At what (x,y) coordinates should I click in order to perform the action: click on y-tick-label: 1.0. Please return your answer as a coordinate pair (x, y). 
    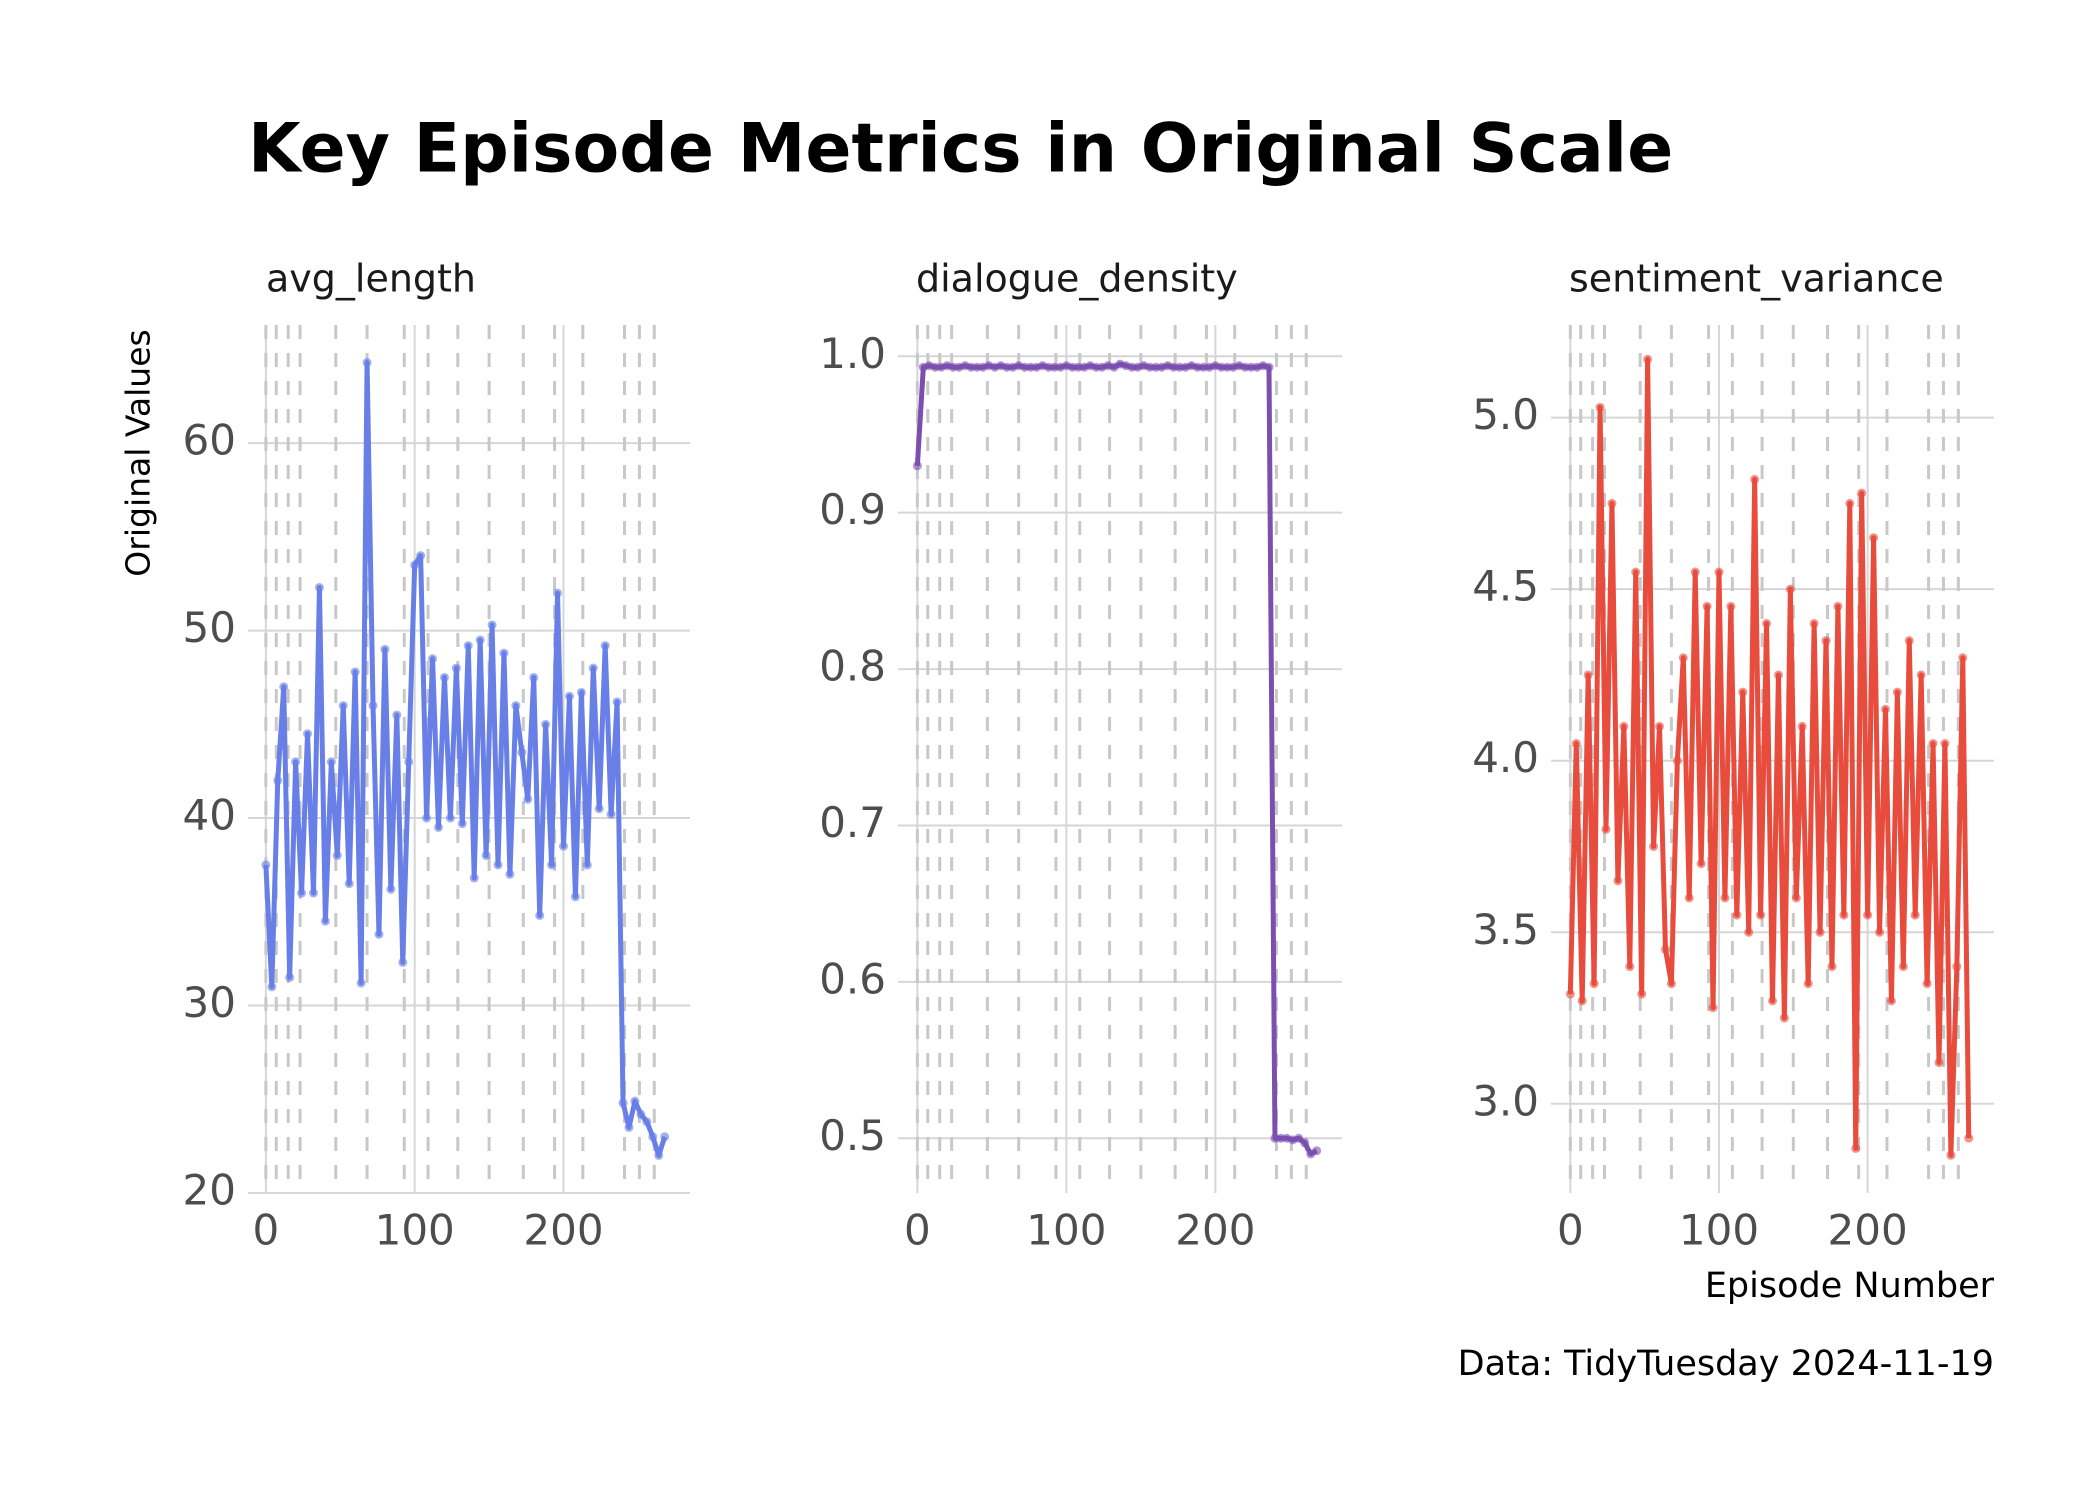
    Looking at the image, I should click on (852, 353).